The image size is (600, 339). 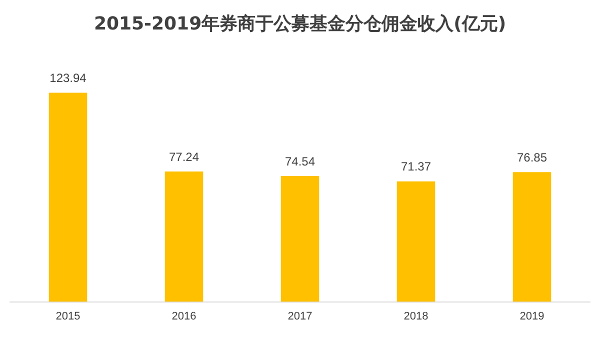 What do you see at coordinates (532, 316) in the screenshot?
I see `x-tick-label: 2019` at bounding box center [532, 316].